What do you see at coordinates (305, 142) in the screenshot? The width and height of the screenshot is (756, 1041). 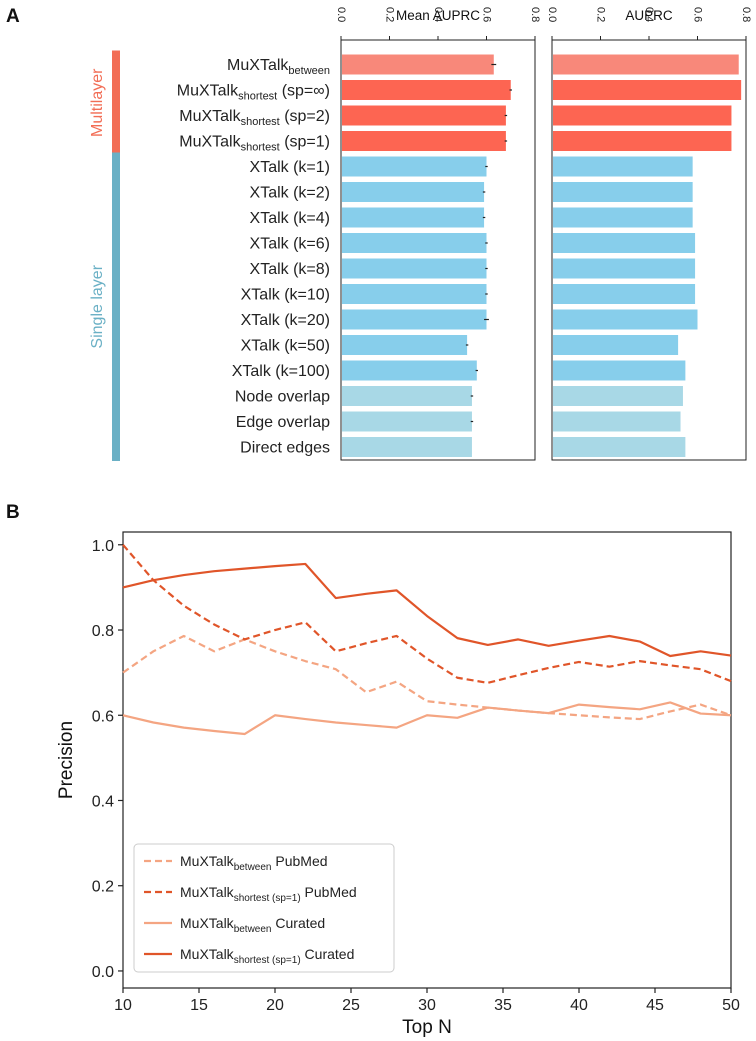 I see `row-label-suffix: (sp=1)` at bounding box center [305, 142].